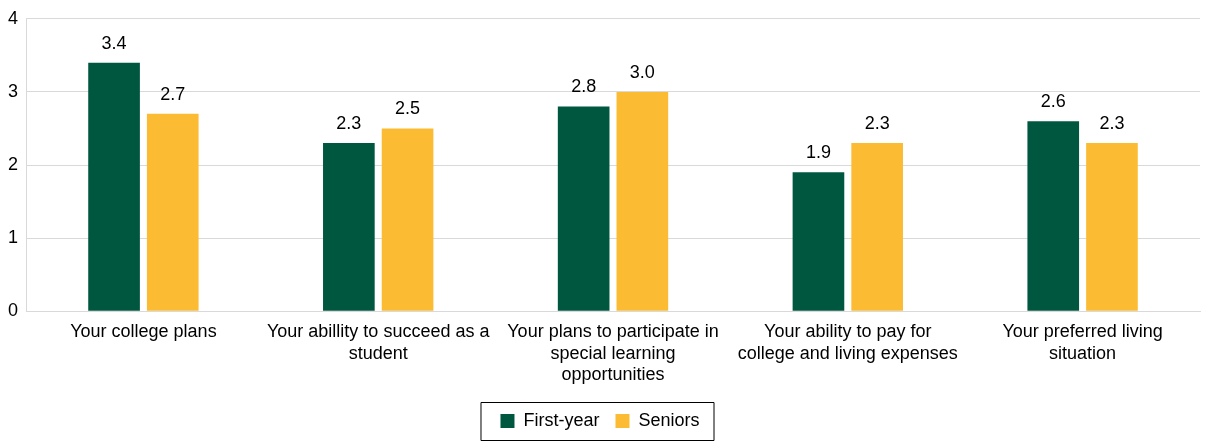 This screenshot has height=444, width=1205. Describe the element at coordinates (143, 330) in the screenshot. I see `x-tick-label: Your college plans` at that location.